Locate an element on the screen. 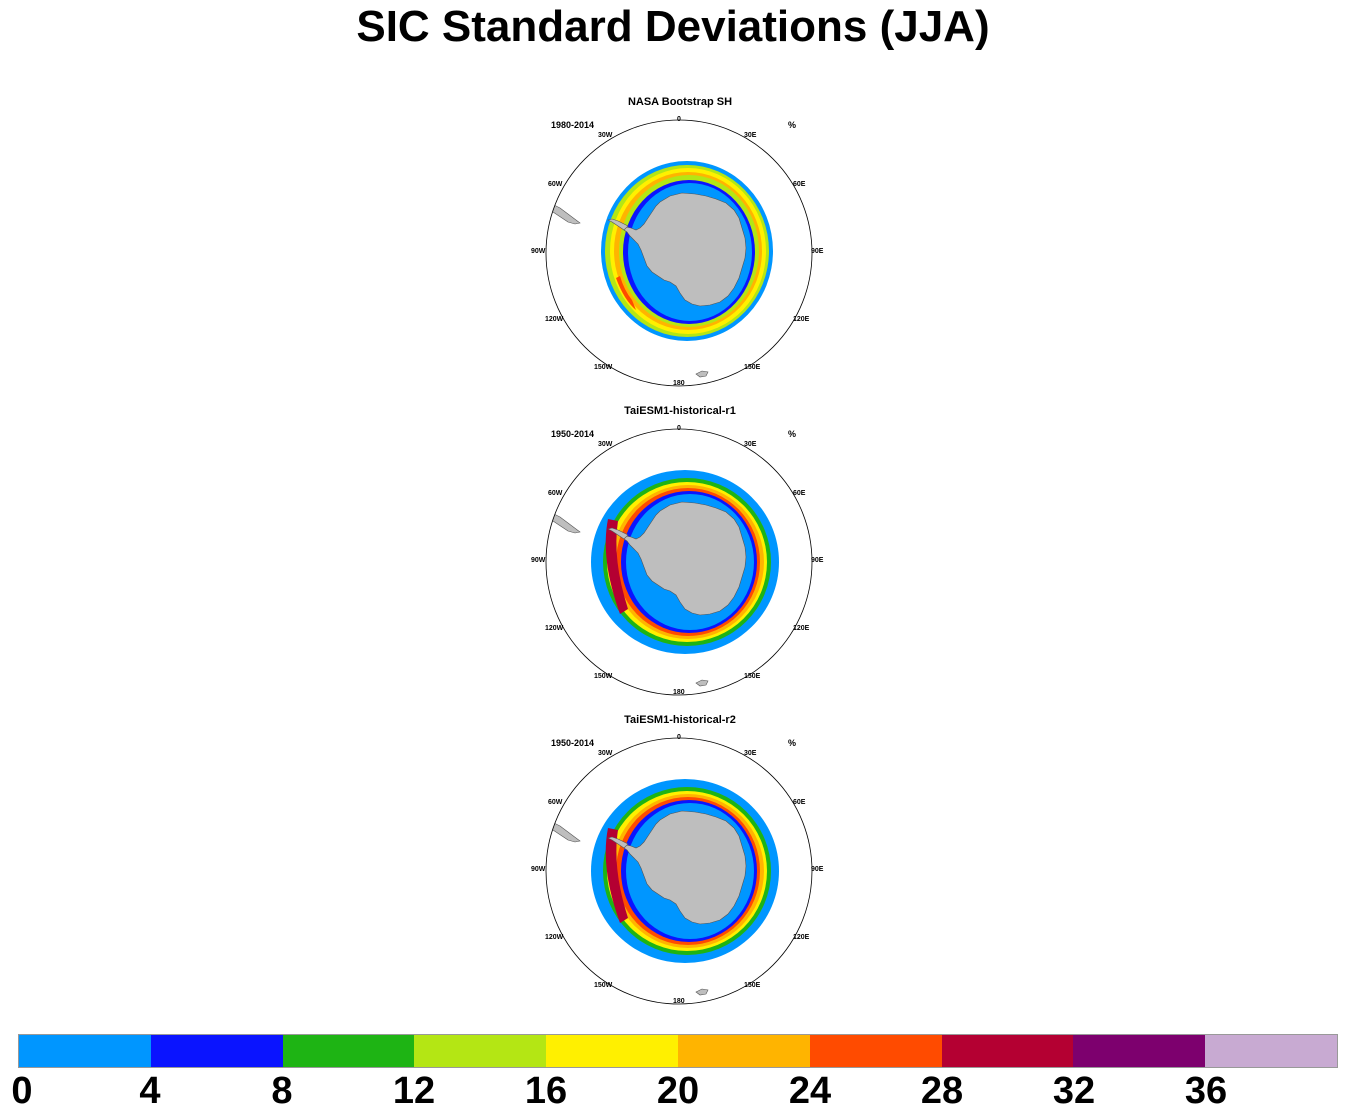 The width and height of the screenshot is (1346, 1117). colorbar is located at coordinates (678, 1051).